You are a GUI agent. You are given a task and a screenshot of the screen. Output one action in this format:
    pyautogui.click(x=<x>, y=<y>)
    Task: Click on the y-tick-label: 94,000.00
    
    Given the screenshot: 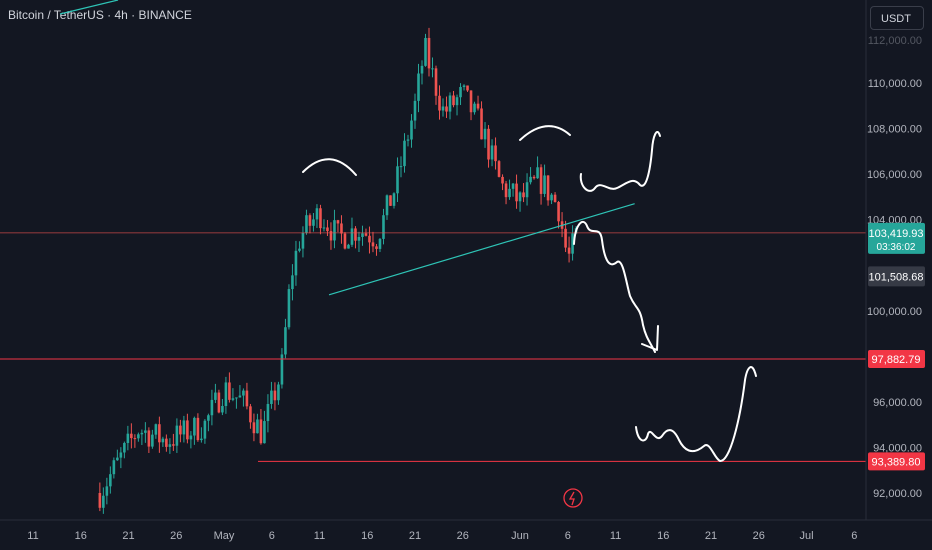 What is the action you would take?
    pyautogui.click(x=897, y=448)
    